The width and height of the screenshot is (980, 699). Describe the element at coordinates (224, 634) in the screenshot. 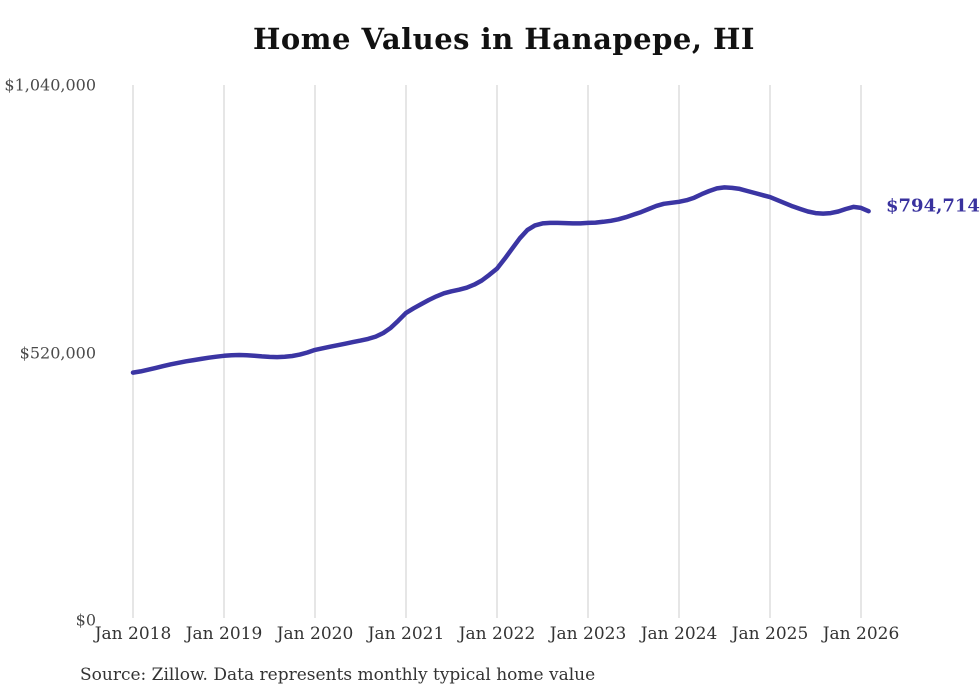

I see `x-tick-label: Jan 2019` at that location.